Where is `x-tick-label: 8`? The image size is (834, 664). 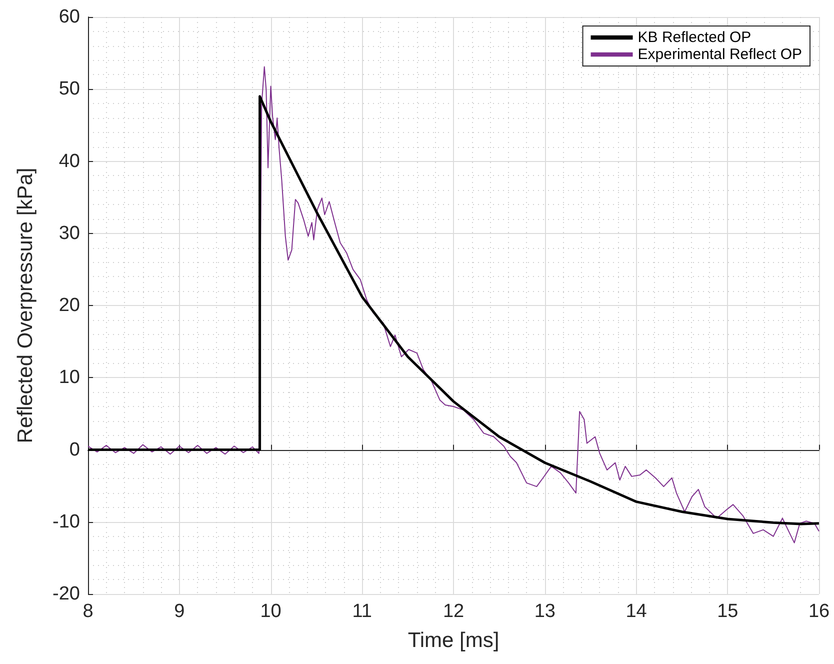
x-tick-label: 8 is located at coordinates (88, 611).